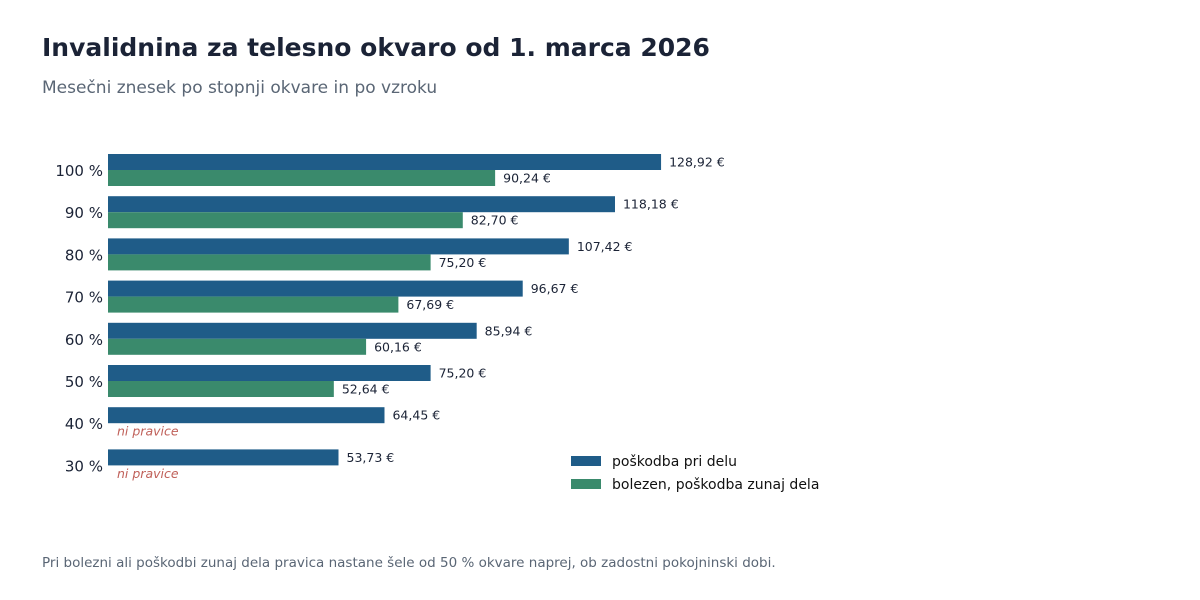 The height and width of the screenshot is (600, 1200). Describe the element at coordinates (84, 340) in the screenshot. I see `category-label: 60 %` at that location.